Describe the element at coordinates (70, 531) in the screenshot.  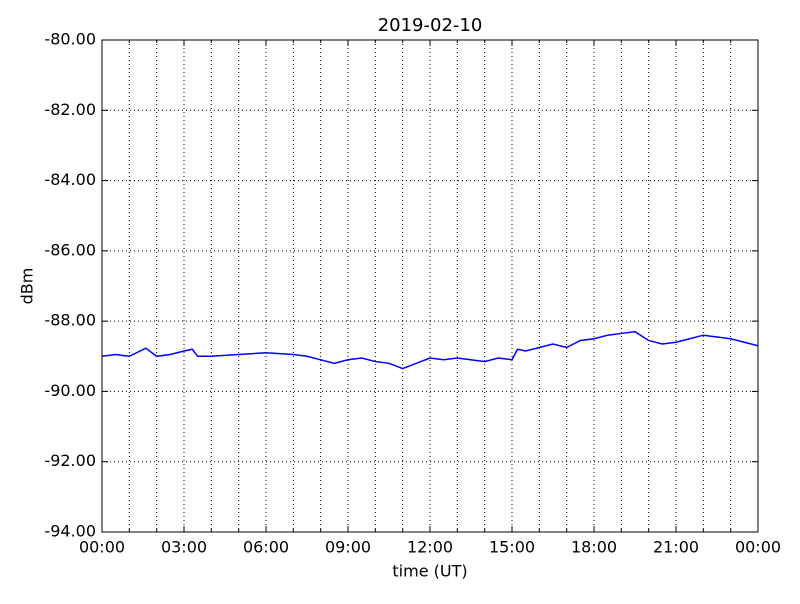
I see `y-tick-label: -94.00` at that location.